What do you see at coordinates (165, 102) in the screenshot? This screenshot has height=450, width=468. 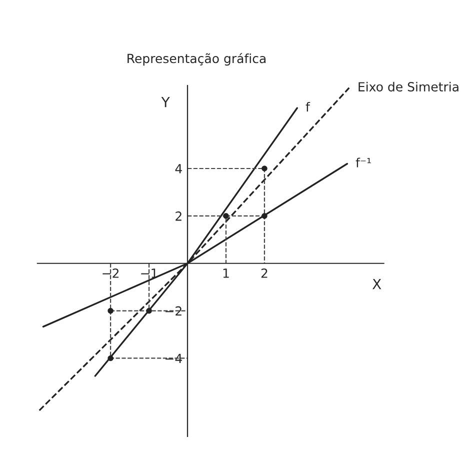 I see `y-axis-title: Y` at bounding box center [165, 102].